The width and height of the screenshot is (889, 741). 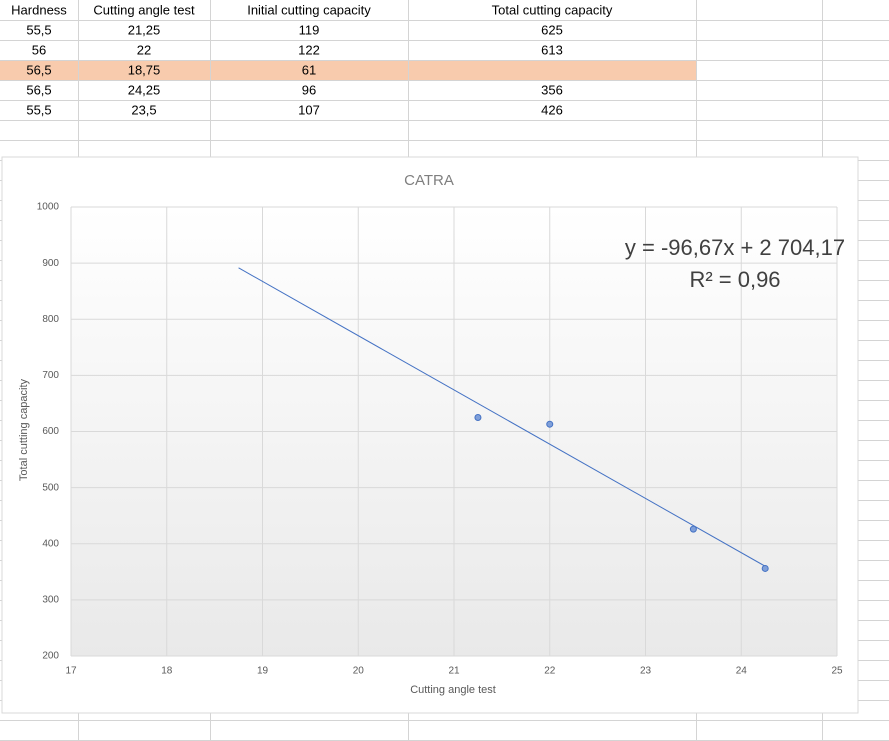 What do you see at coordinates (309, 89) in the screenshot?
I see `cell: 96` at bounding box center [309, 89].